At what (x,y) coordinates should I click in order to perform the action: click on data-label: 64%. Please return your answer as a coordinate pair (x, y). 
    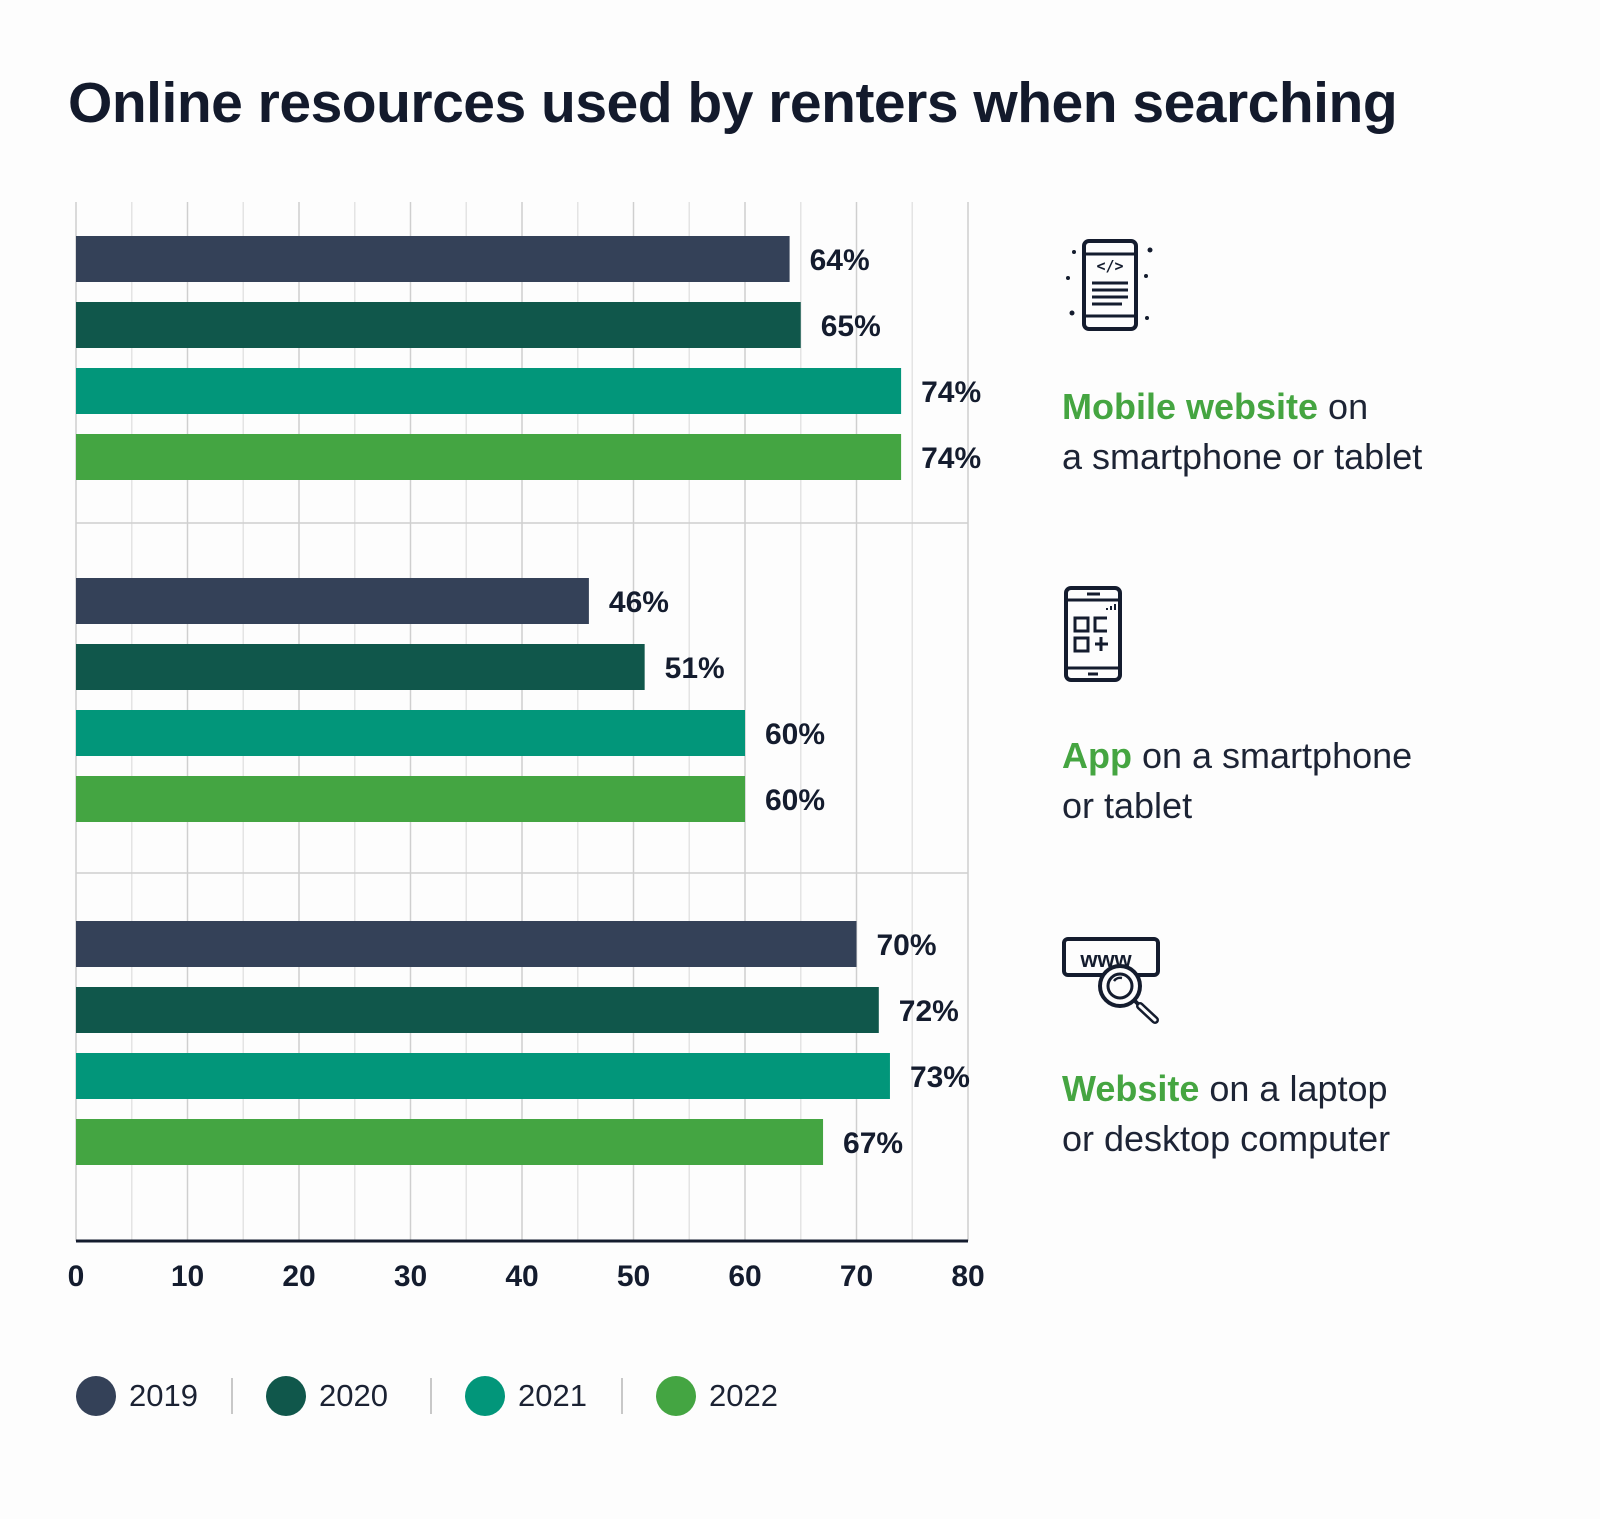
    Looking at the image, I should click on (840, 260).